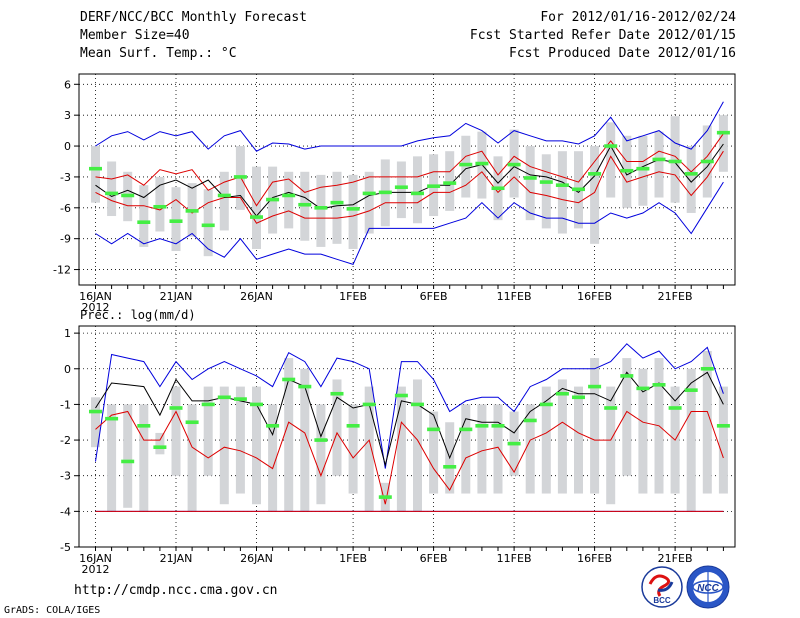  Describe the element at coordinates (176, 590) in the screenshot. I see `footer-url: http://cmdp.ncc.cma.gov.cn` at that location.